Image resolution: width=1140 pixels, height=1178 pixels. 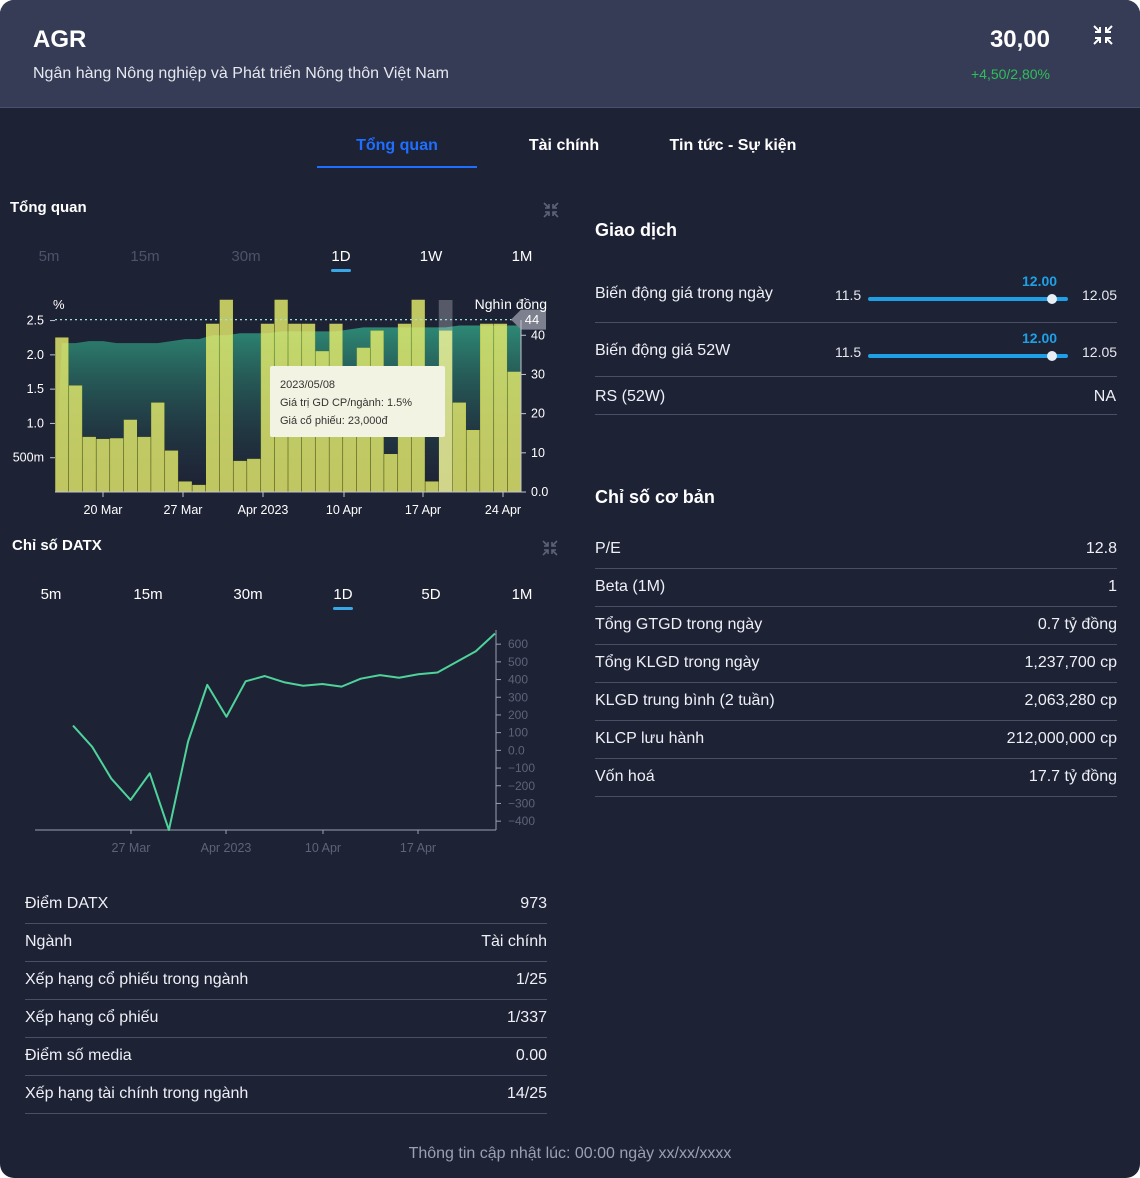 What do you see at coordinates (514, 941) in the screenshot?
I see `stat-value: Tài chính` at bounding box center [514, 941].